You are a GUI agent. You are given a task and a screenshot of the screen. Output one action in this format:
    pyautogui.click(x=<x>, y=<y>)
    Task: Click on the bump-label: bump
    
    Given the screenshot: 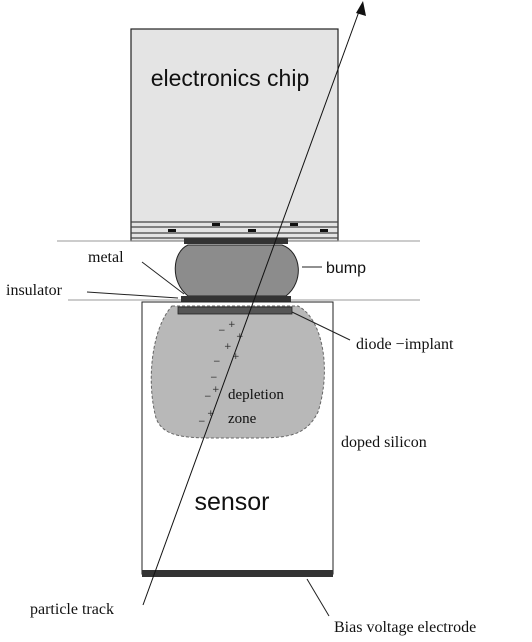 What is the action you would take?
    pyautogui.click(x=346, y=268)
    